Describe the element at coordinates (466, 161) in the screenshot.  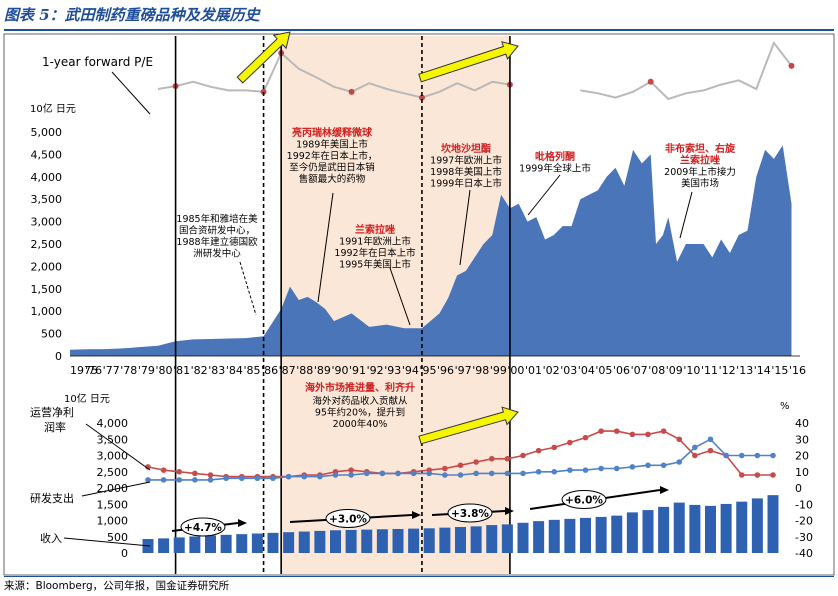
I see `annotation-line-a4-0: 1997年欧洲上市` at that location.